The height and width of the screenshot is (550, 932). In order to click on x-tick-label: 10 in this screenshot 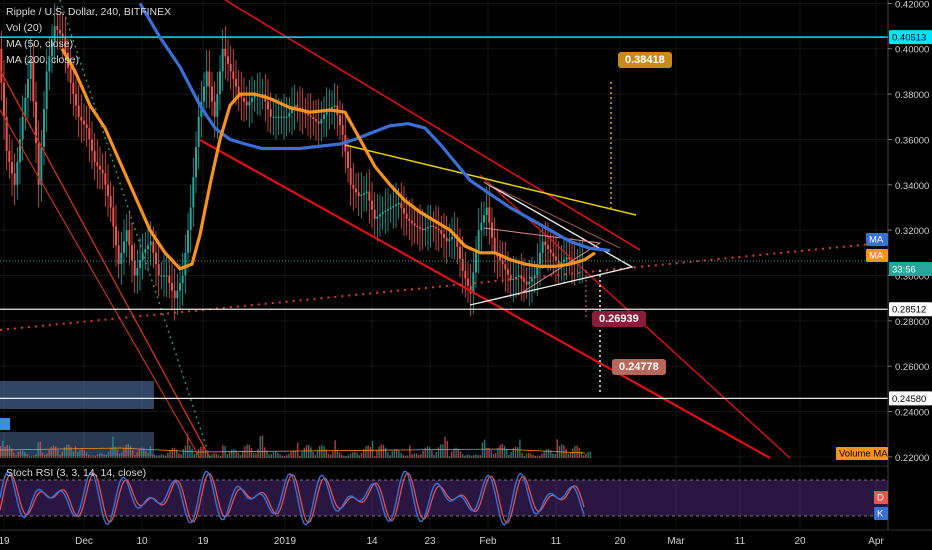, I will do `click(142, 541)`.